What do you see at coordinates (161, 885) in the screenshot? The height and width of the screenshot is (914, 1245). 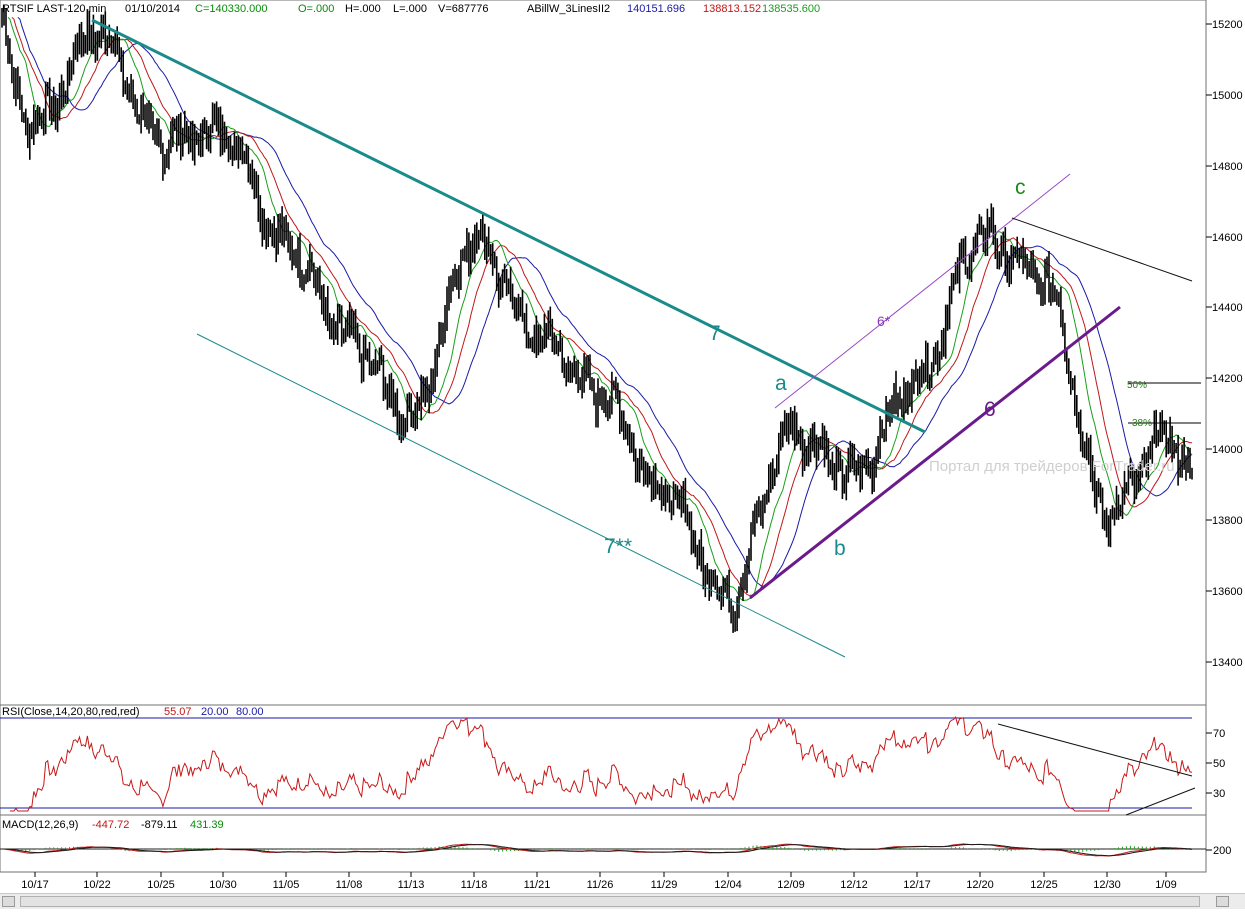 I see `date-tick-label: 10/25` at bounding box center [161, 885].